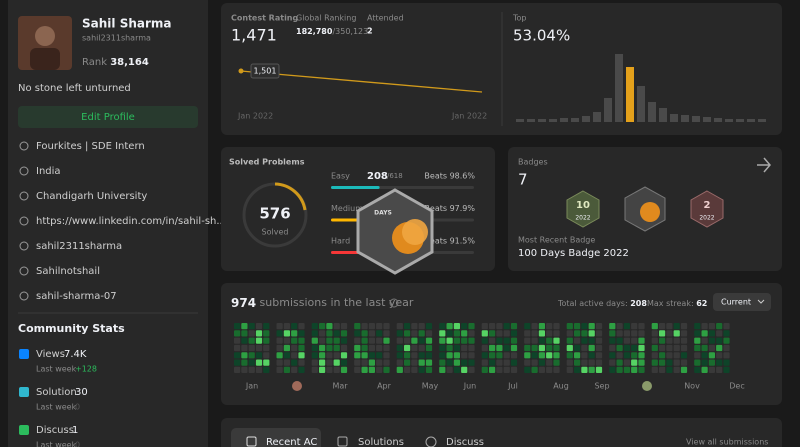 This screenshot has width=800, height=447. I want to click on level-name: Medium, so click(347, 208).